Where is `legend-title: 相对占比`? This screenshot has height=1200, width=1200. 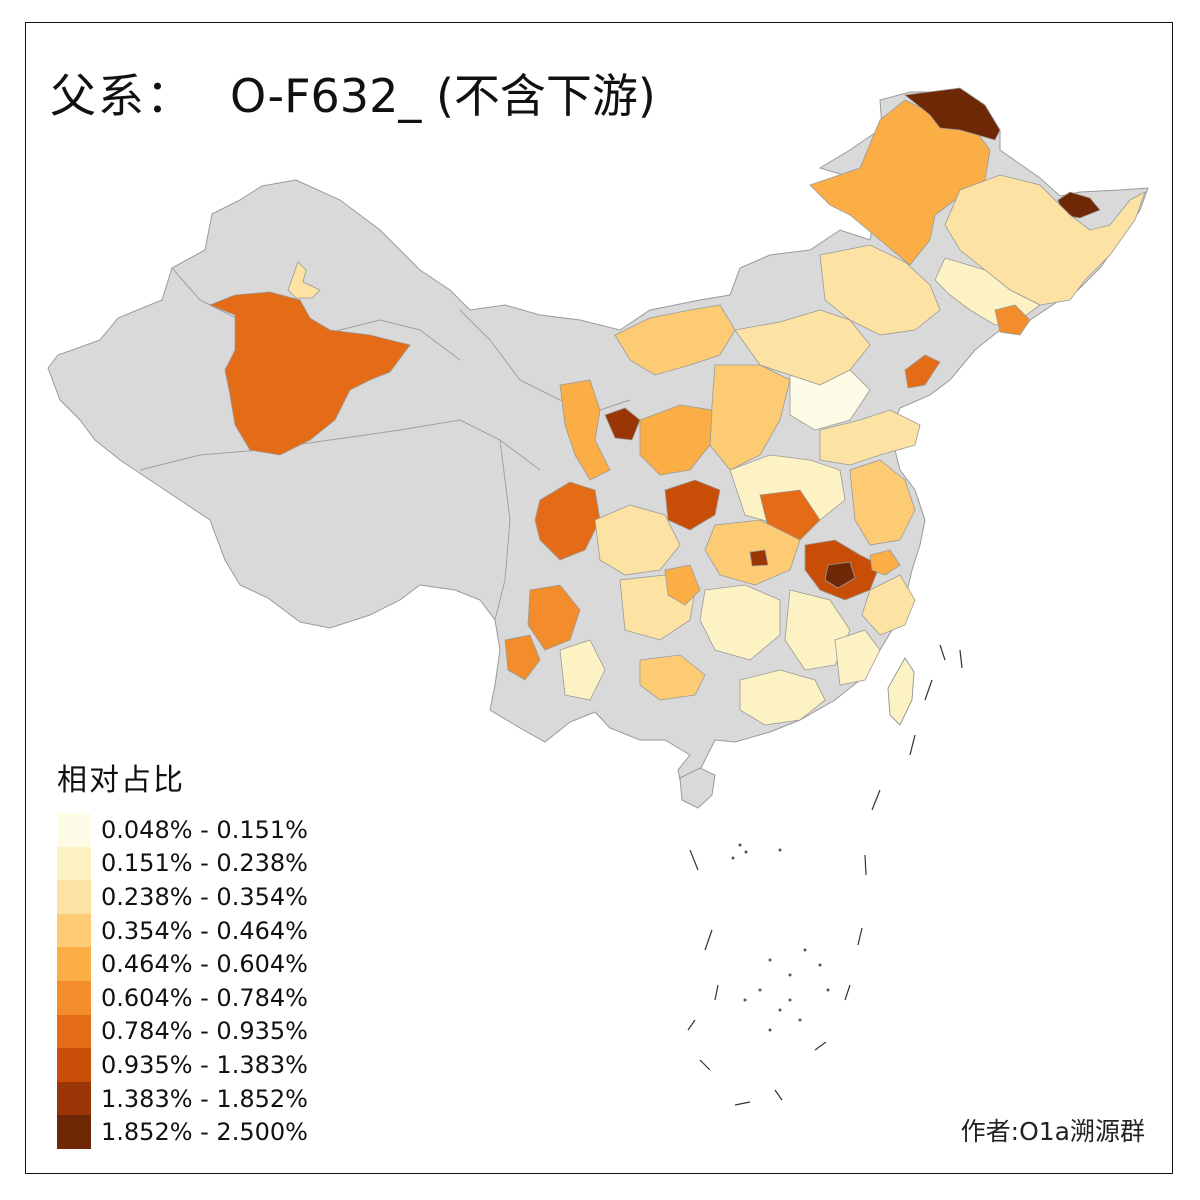 legend-title: 相对占比 is located at coordinates (121, 780).